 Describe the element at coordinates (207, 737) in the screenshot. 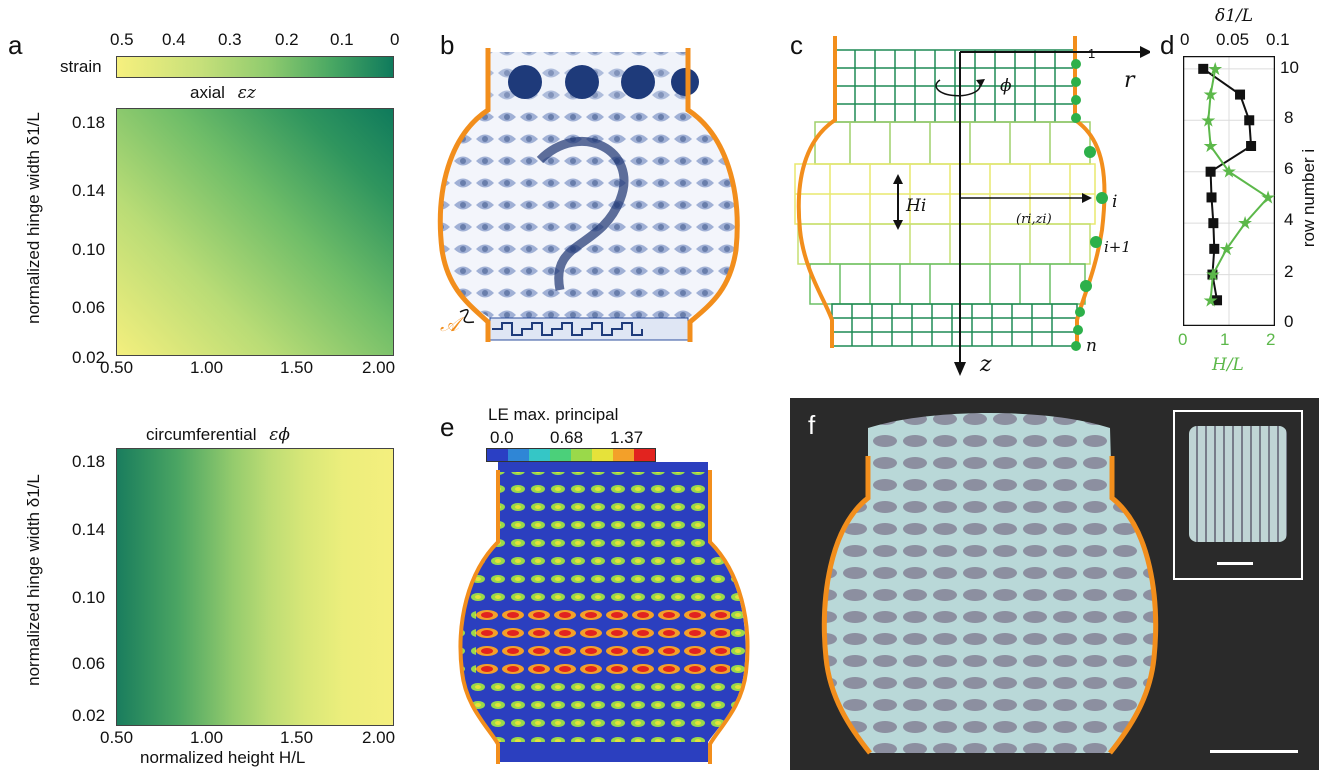

I see `x-tick: 1.00` at that location.